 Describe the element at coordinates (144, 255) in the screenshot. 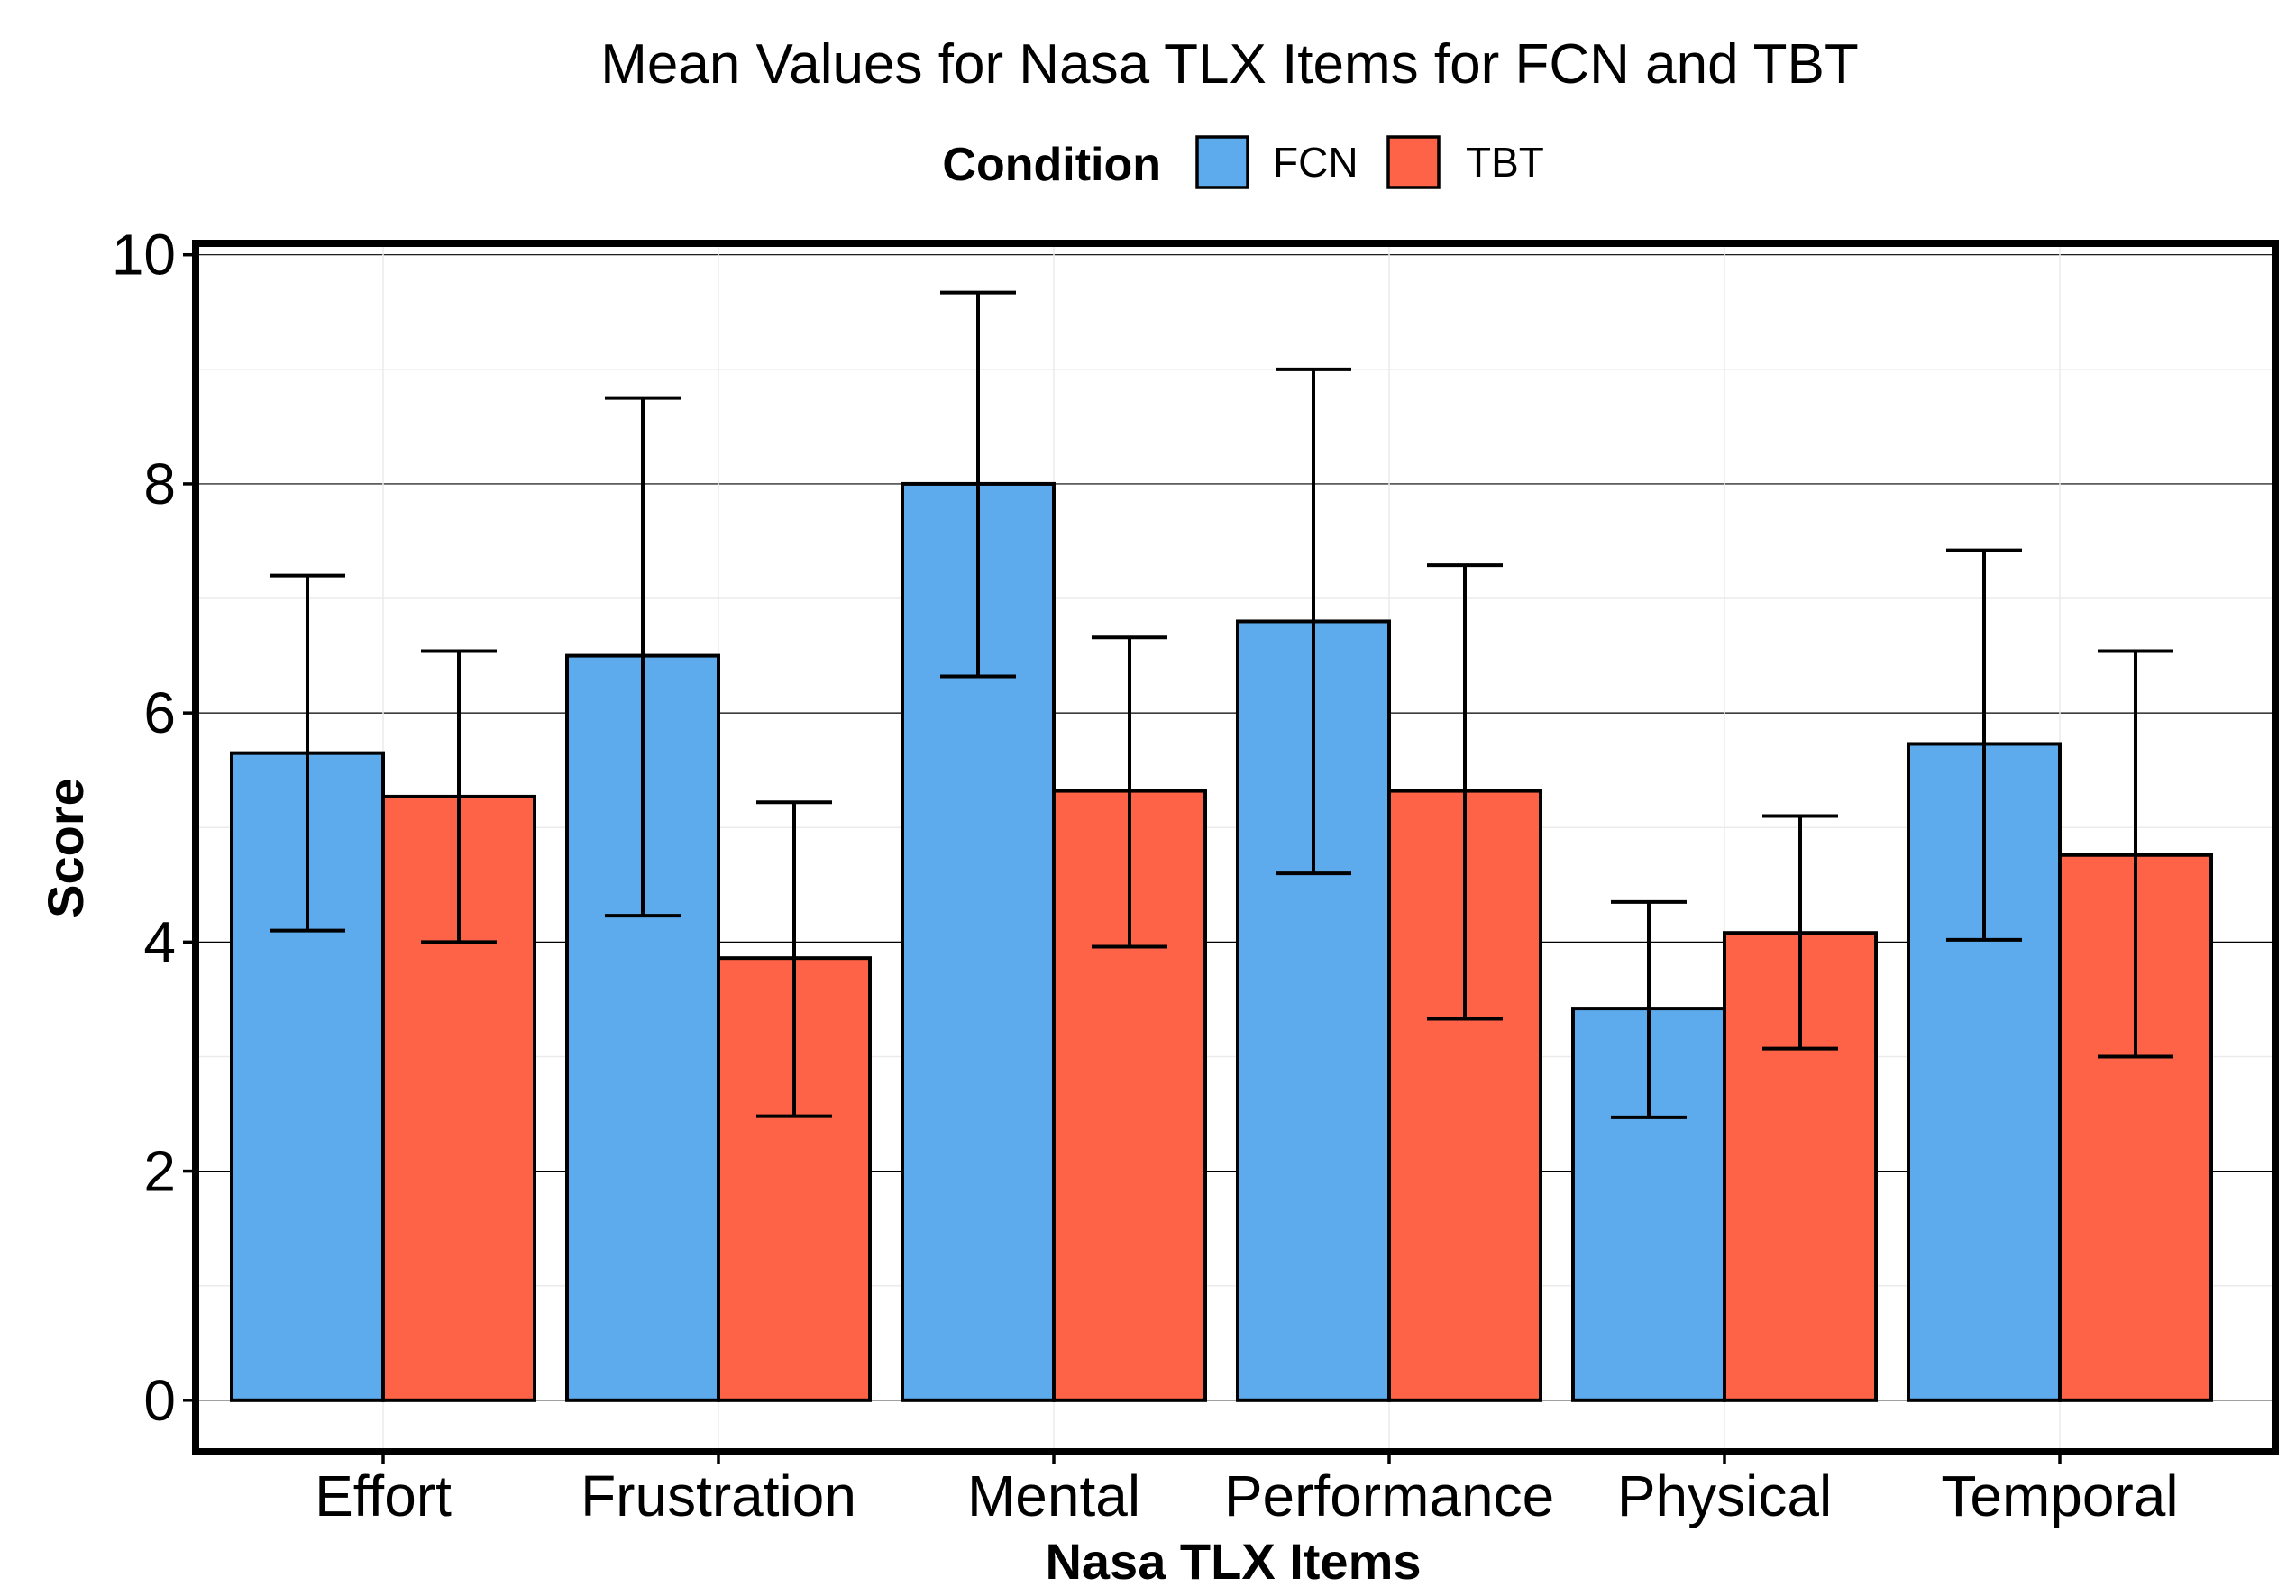

I see `y-tick-label: 10` at that location.